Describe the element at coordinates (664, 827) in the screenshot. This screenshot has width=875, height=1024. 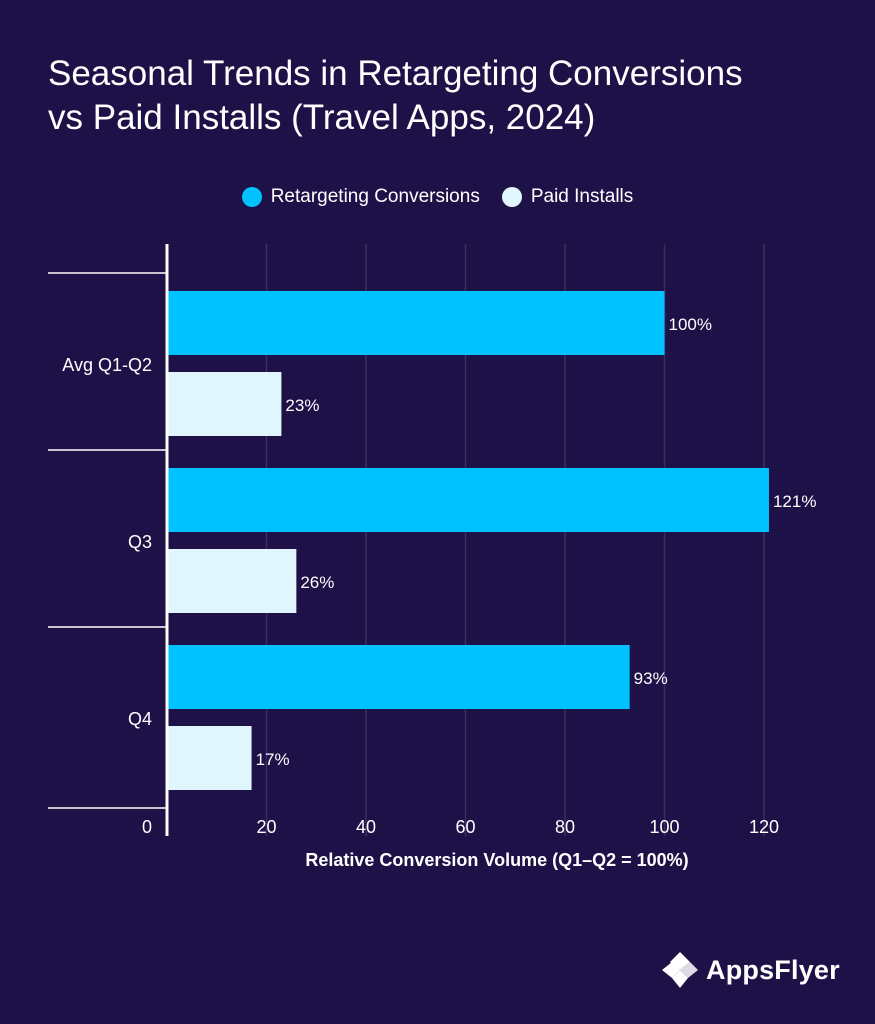
I see `x-tick-label-100: 100` at that location.